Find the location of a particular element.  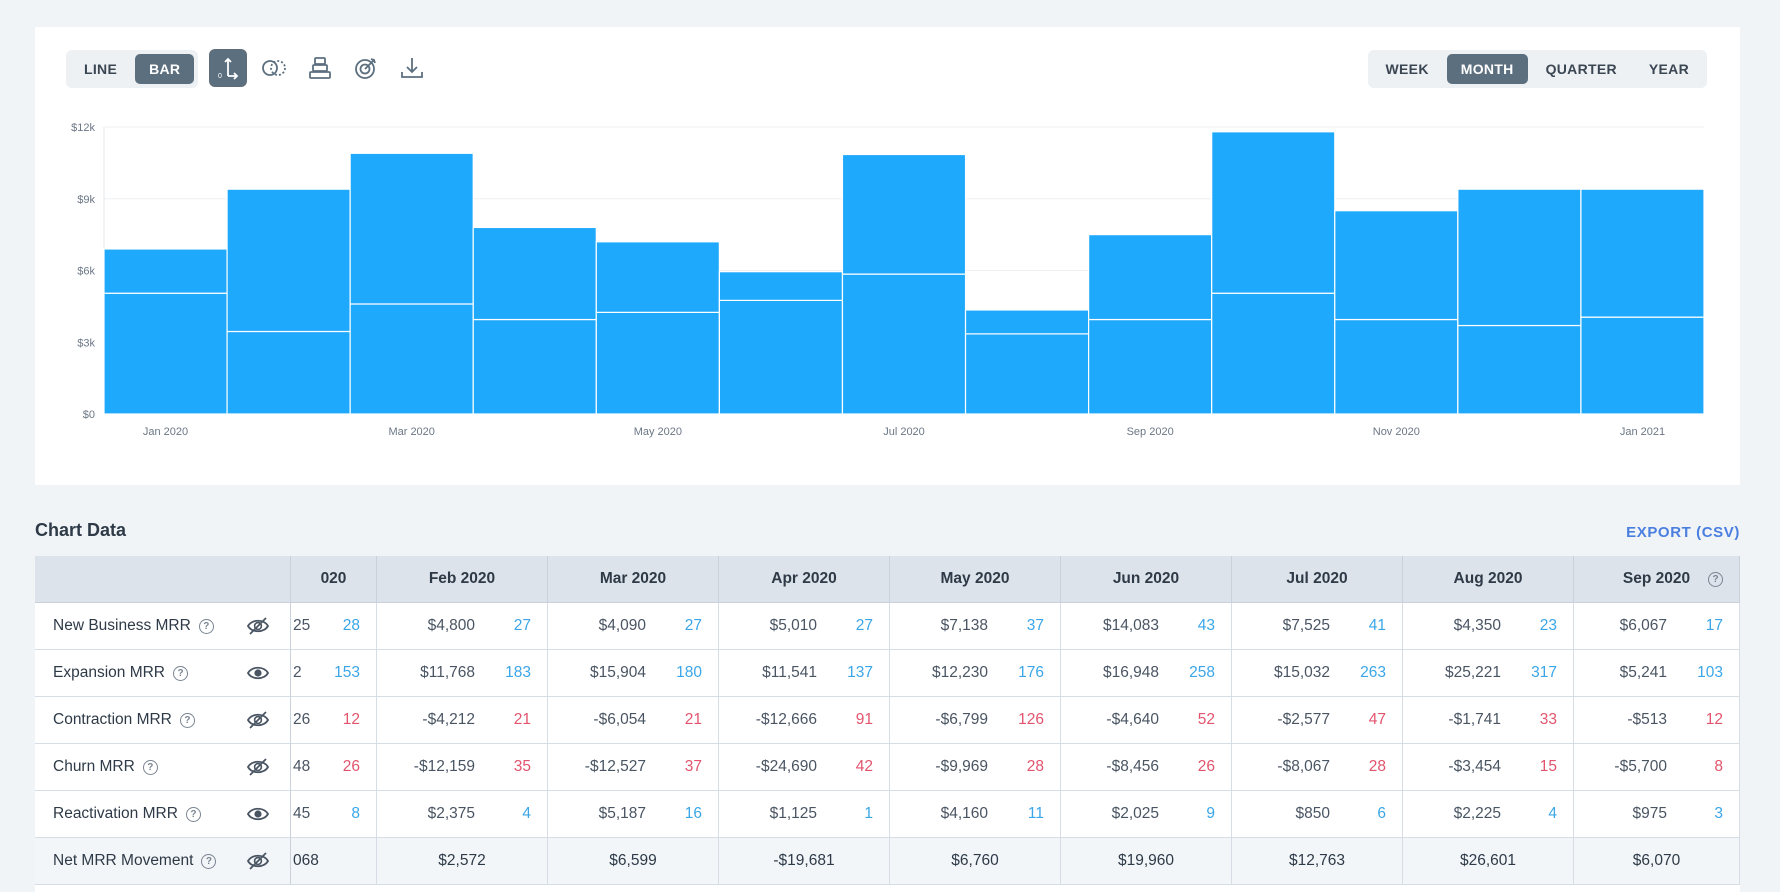

cell-count: 137 is located at coordinates (860, 672).